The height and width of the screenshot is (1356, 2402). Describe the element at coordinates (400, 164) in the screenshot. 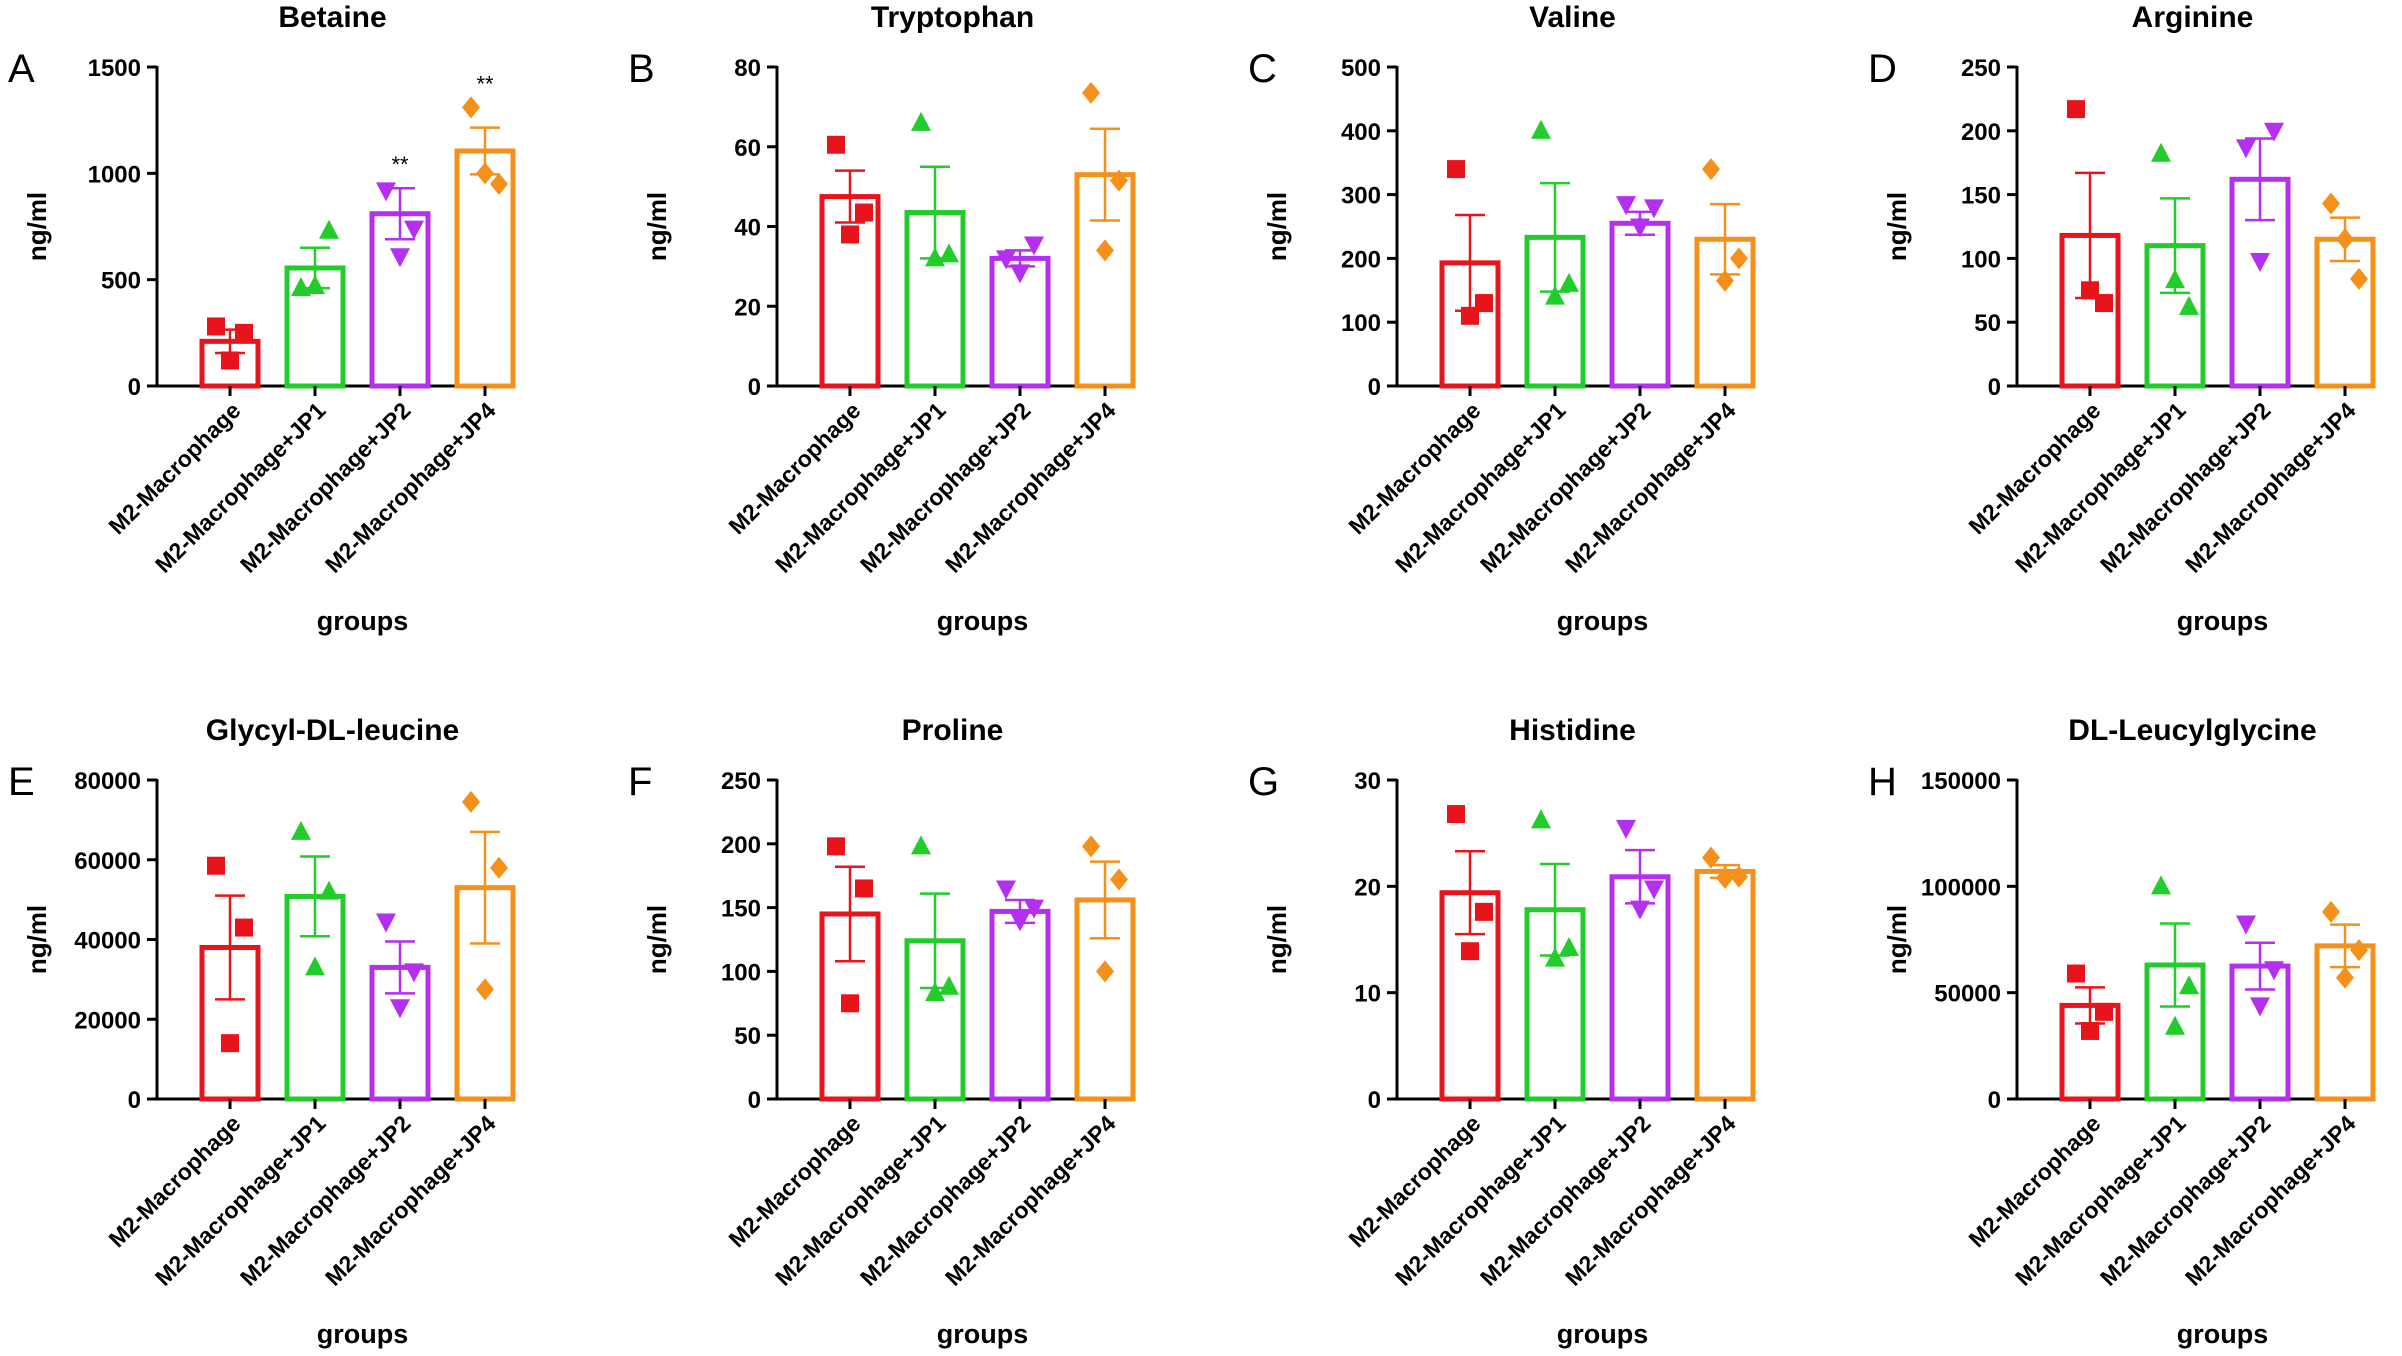

I see `significance-label: **` at that location.